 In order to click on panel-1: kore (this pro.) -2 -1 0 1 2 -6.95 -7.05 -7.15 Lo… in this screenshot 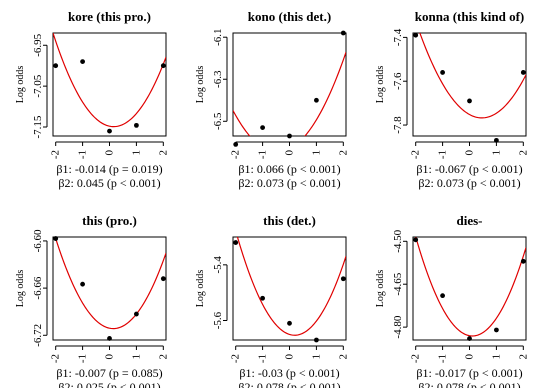, I will do `click(92, 99)`.